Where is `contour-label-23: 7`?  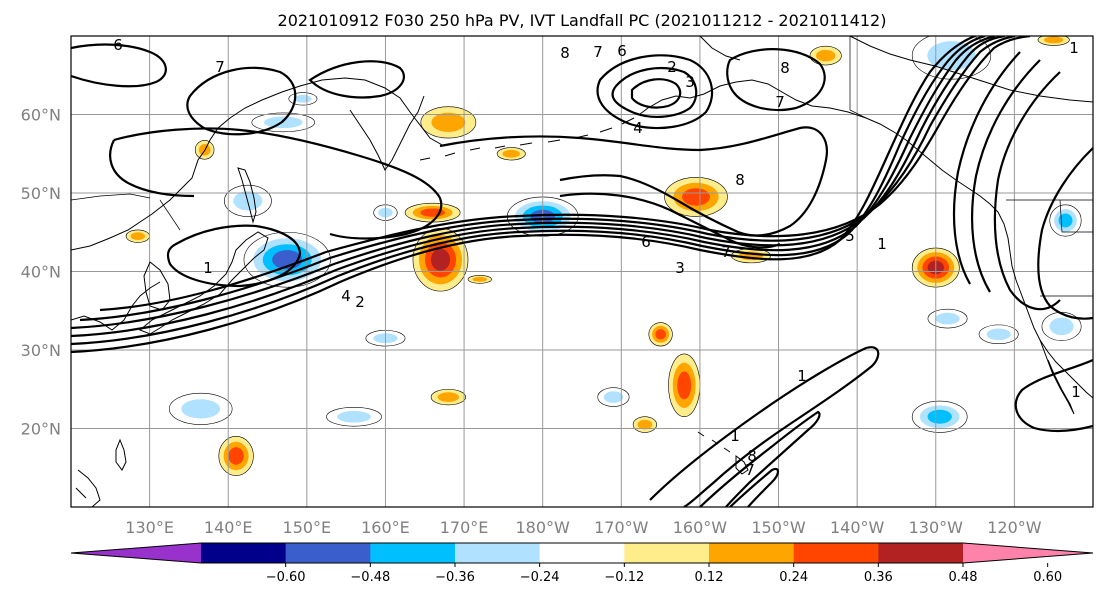 contour-label-23: 7 is located at coordinates (750, 470).